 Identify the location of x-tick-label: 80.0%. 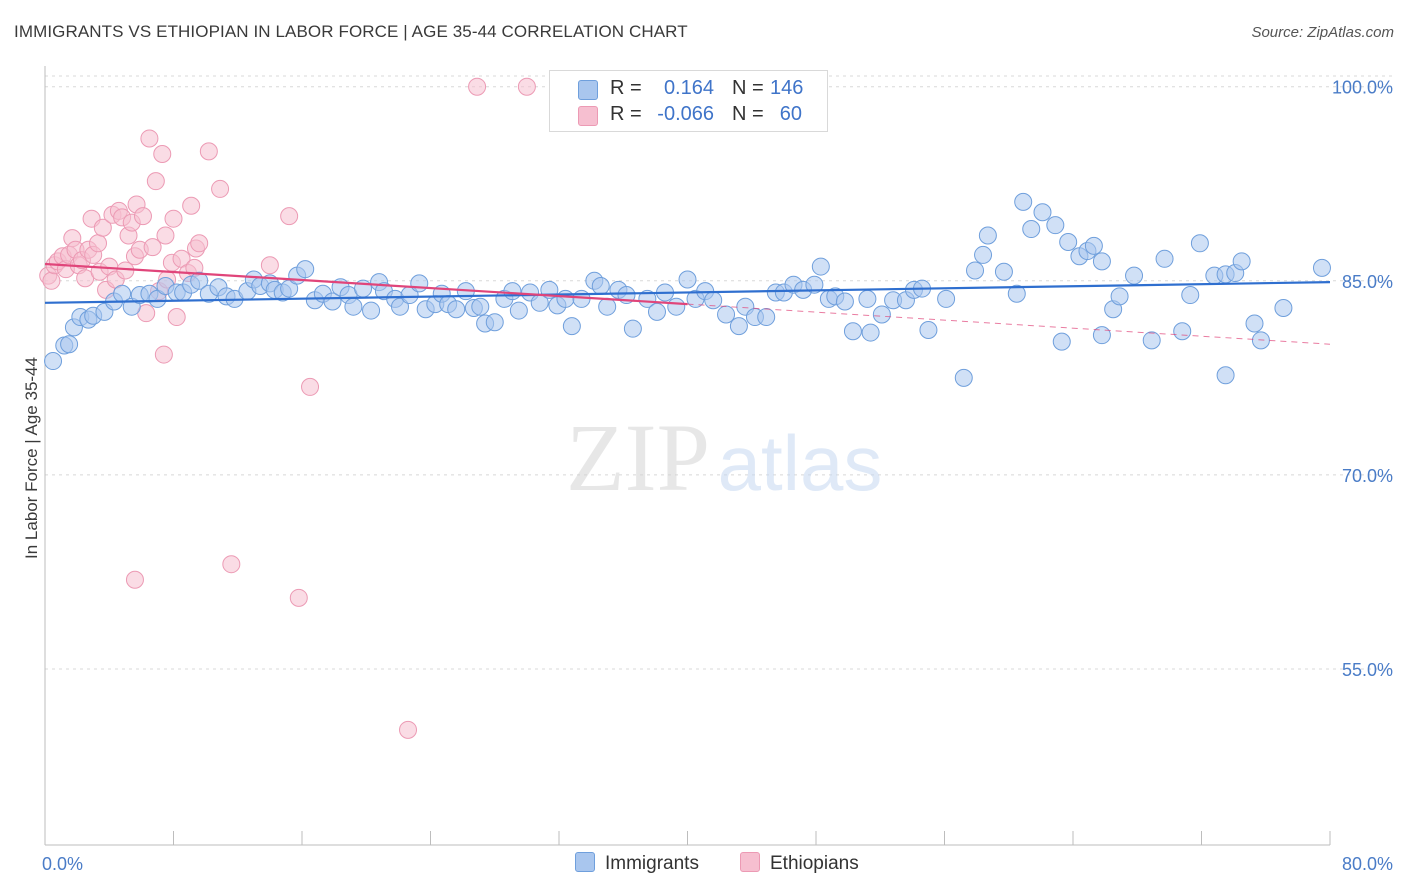
(1367, 864).